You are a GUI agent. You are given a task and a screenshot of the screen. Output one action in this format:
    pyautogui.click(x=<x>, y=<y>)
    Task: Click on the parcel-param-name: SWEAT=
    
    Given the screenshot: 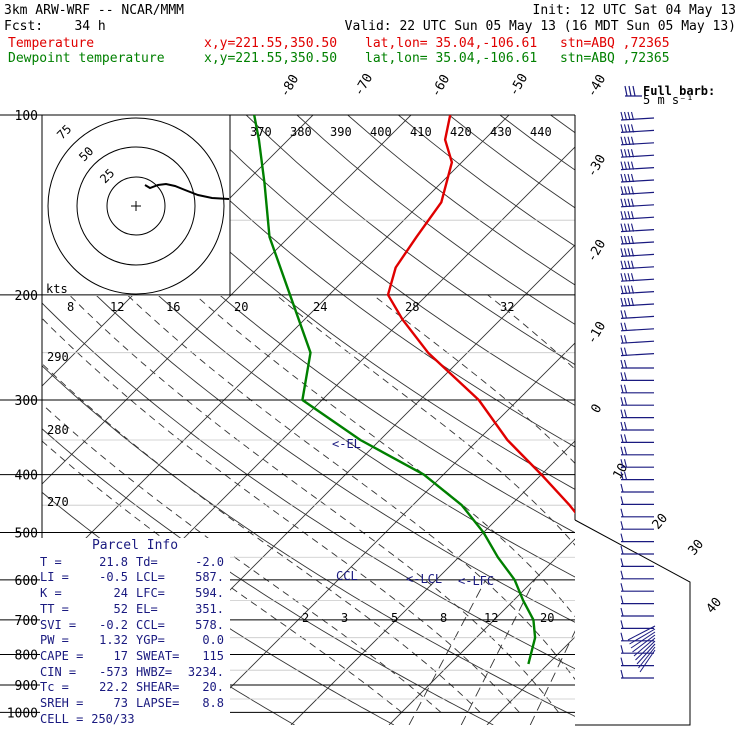 What is the action you would take?
    pyautogui.click(x=158, y=655)
    